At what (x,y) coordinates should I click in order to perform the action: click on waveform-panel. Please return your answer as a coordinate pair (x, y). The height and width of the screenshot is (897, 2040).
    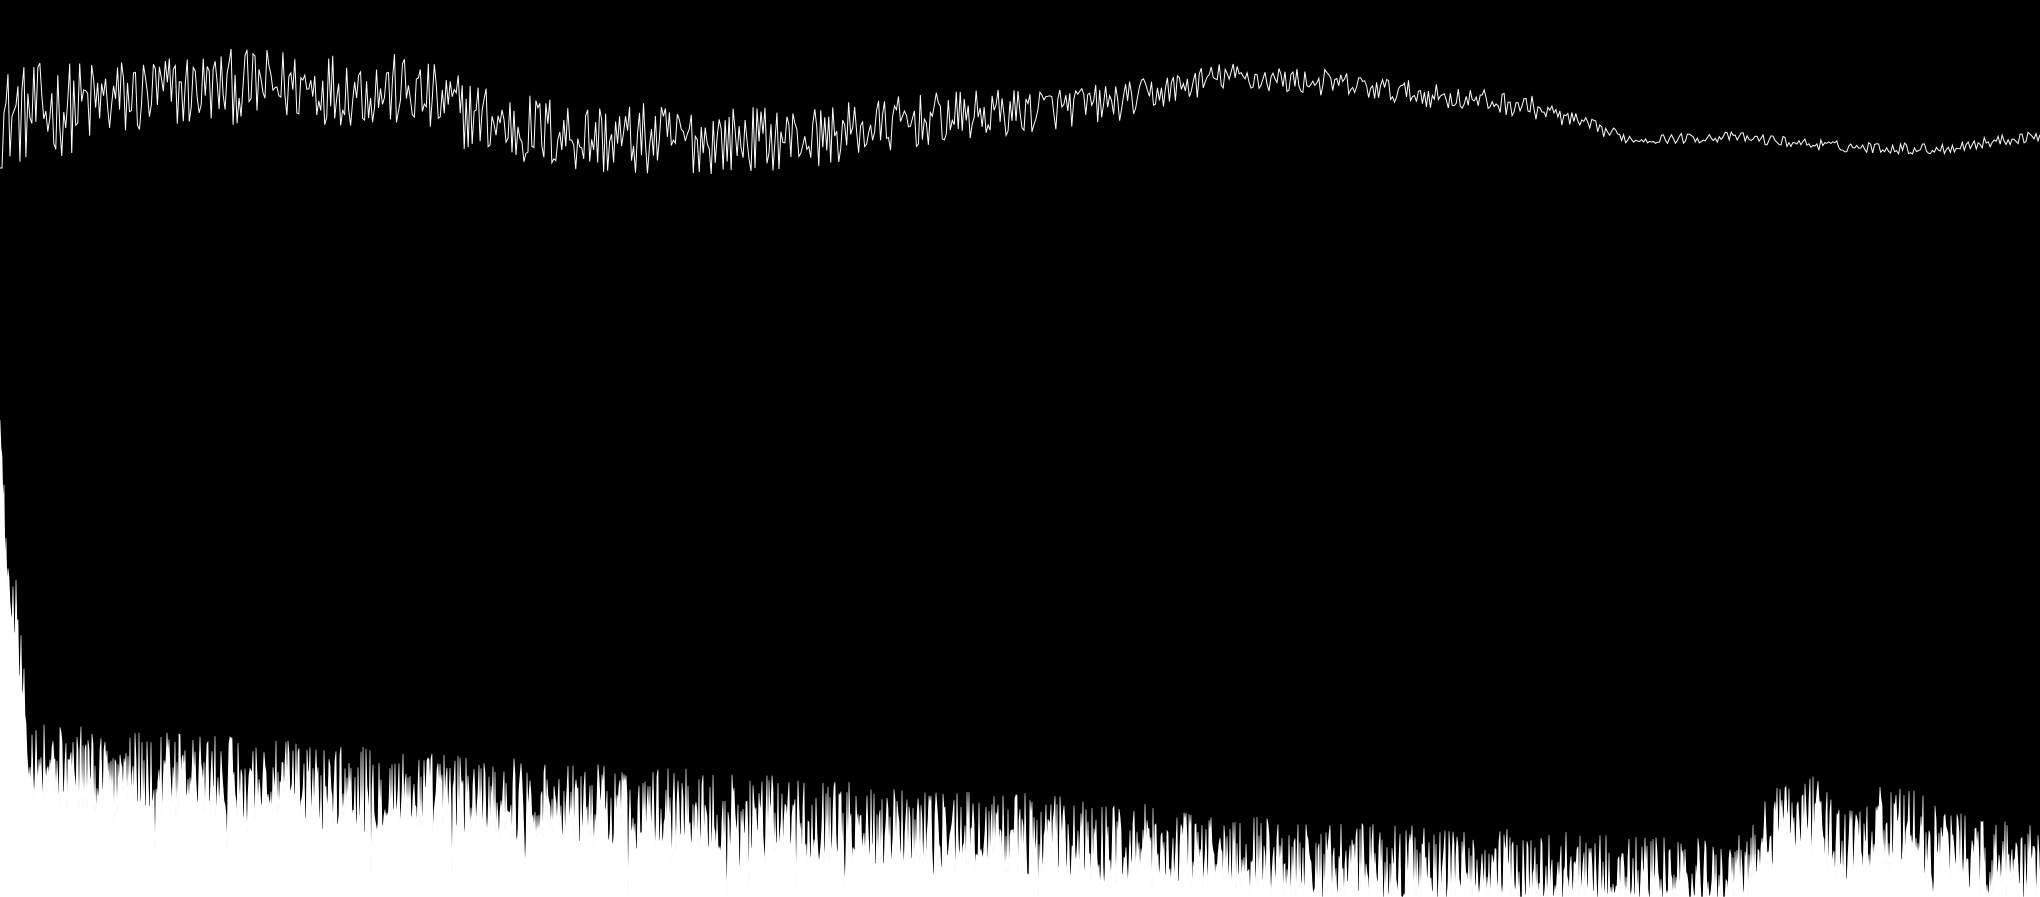
    Looking at the image, I should click on (1020, 111).